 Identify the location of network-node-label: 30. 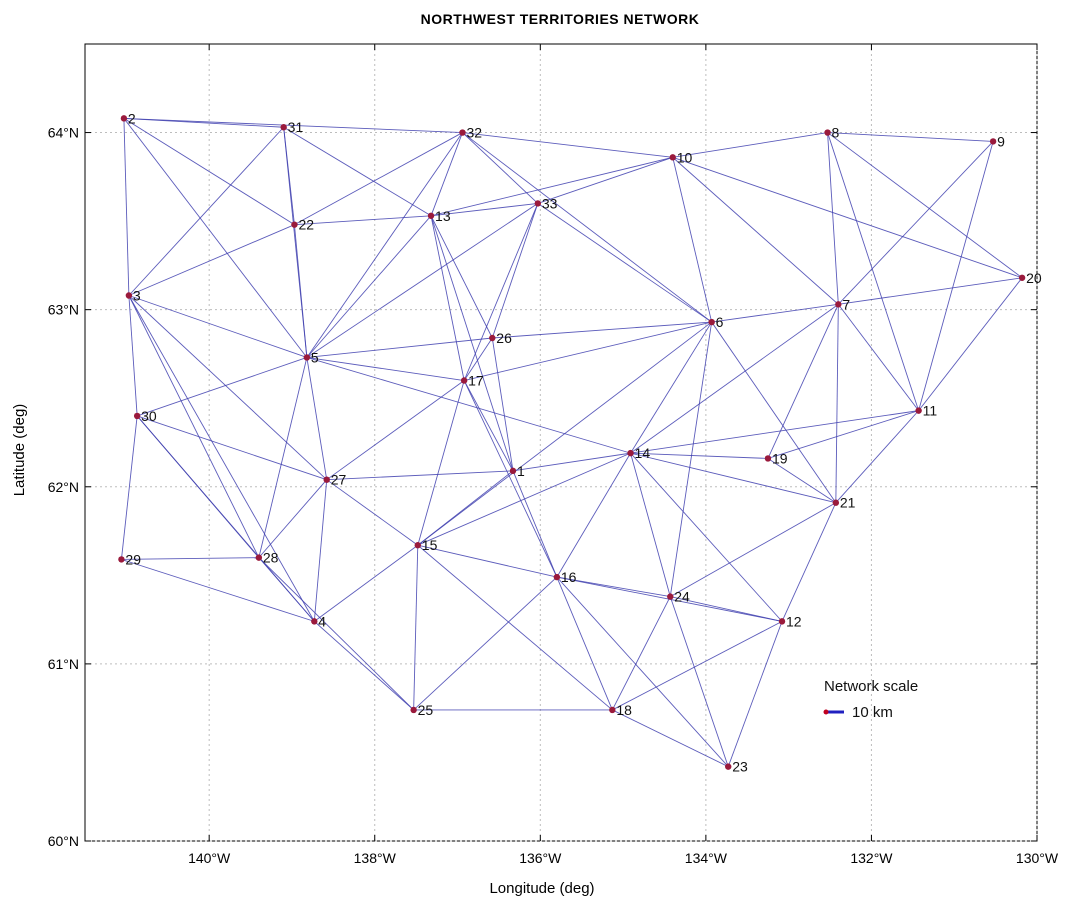
(149, 416).